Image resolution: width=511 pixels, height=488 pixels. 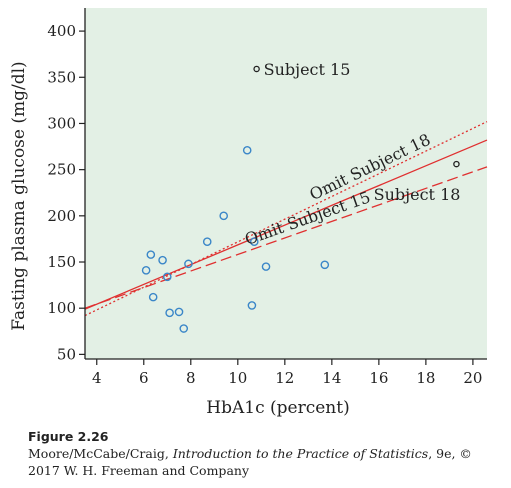 What do you see at coordinates (331, 378) in the screenshot?
I see `x-tick-label: 14` at bounding box center [331, 378].